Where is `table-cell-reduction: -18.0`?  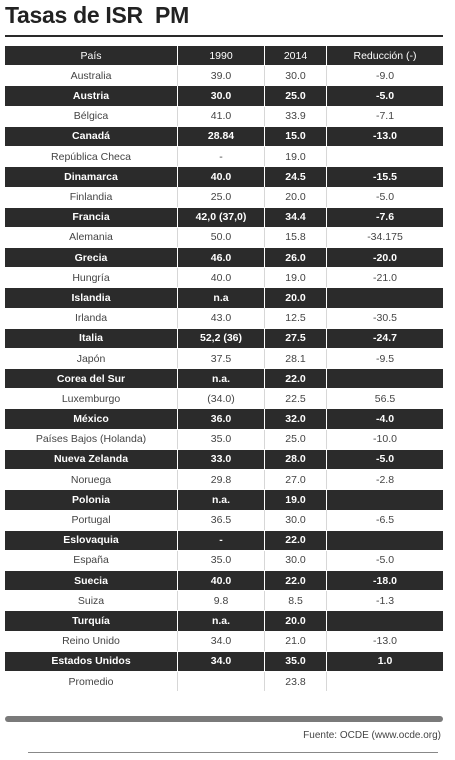
table-cell-reduction: -18.0 is located at coordinates (384, 580).